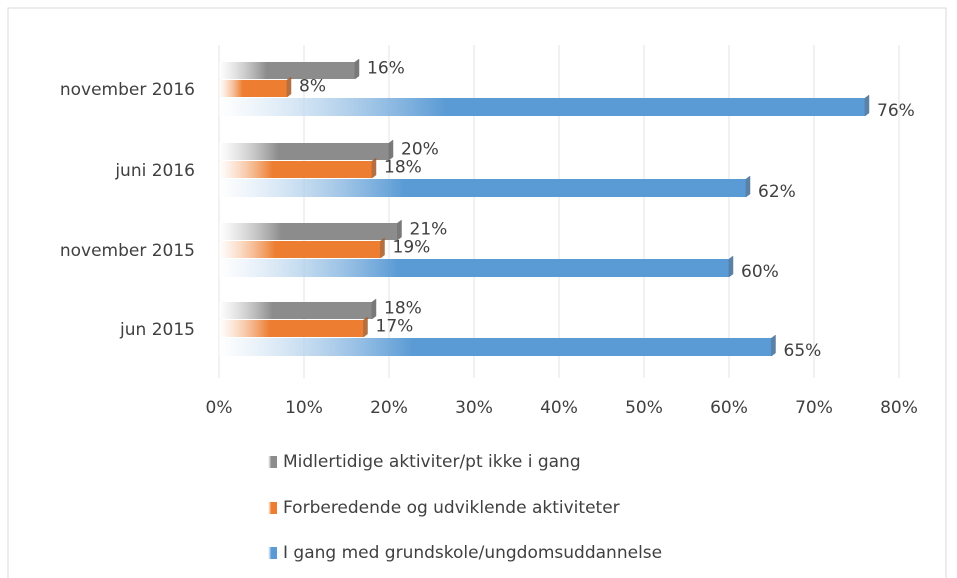 The image size is (957, 578). I want to click on x-tick-label: 70%, so click(814, 408).